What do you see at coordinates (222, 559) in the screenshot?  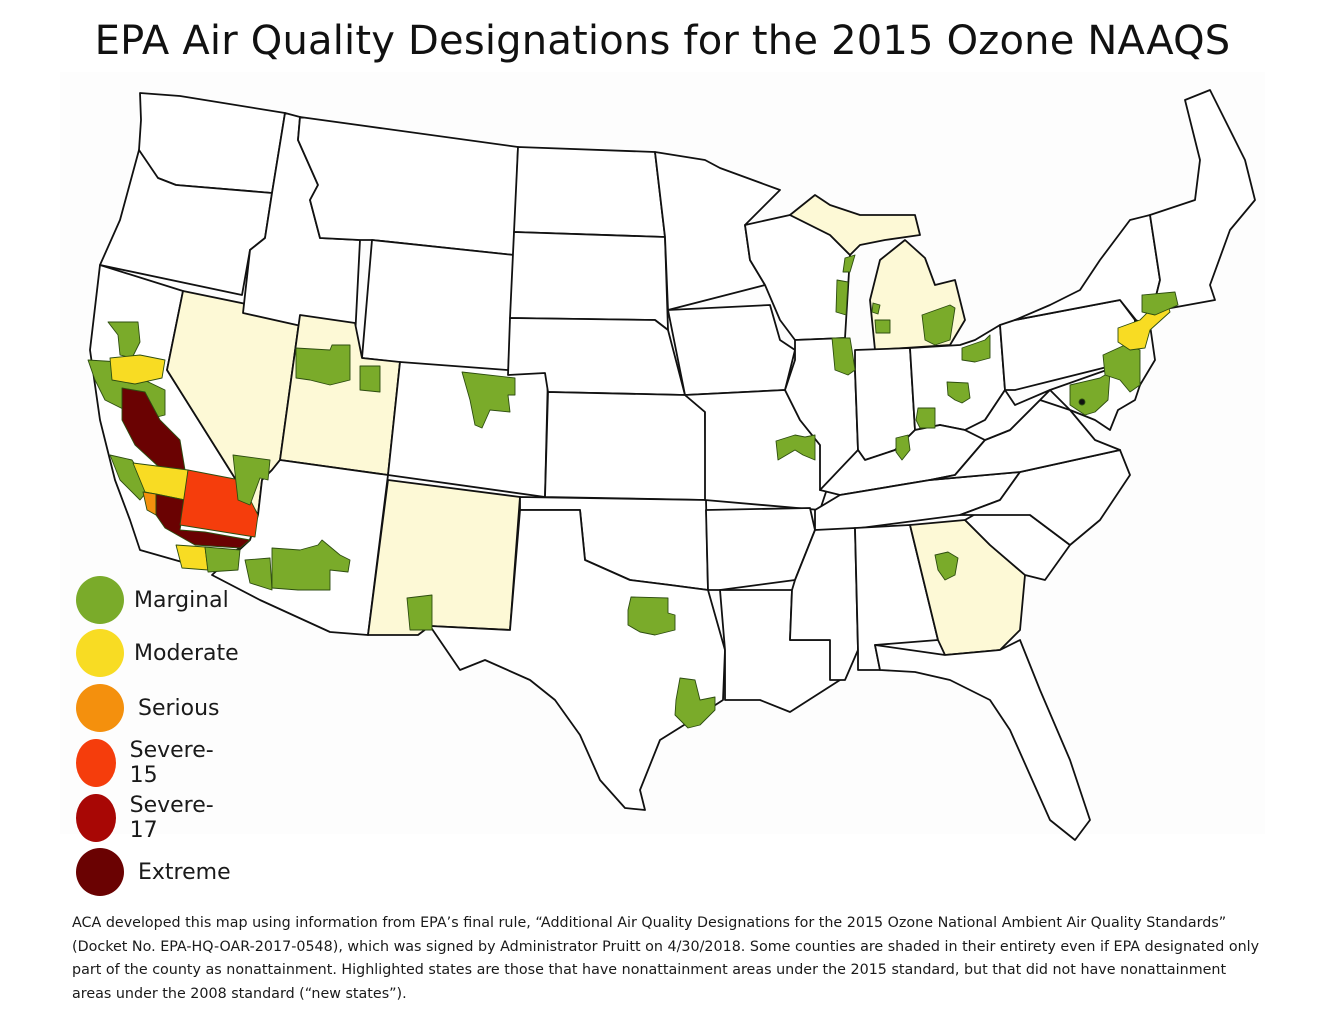 I see `area-imperial-marginal` at bounding box center [222, 559].